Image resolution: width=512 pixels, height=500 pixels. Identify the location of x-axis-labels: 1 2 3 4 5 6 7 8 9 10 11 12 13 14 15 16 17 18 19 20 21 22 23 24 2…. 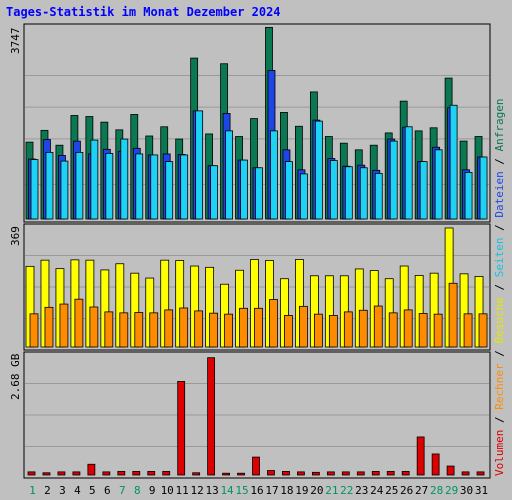
(258, 490).